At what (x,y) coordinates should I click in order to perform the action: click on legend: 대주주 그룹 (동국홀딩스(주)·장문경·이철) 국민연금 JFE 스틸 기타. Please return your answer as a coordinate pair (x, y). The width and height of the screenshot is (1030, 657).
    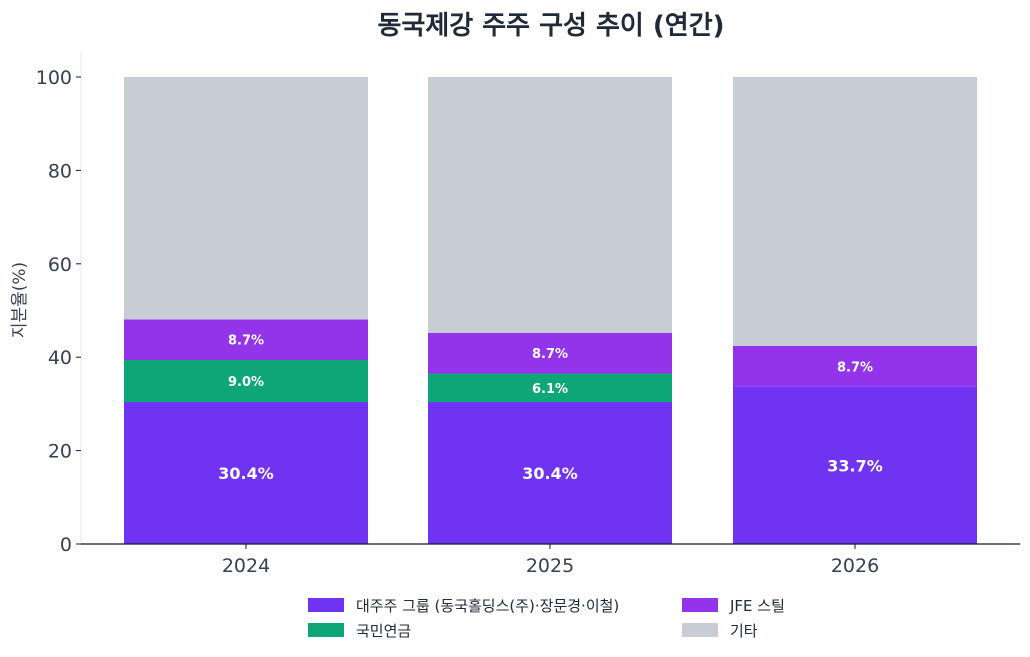
    Looking at the image, I should click on (568, 619).